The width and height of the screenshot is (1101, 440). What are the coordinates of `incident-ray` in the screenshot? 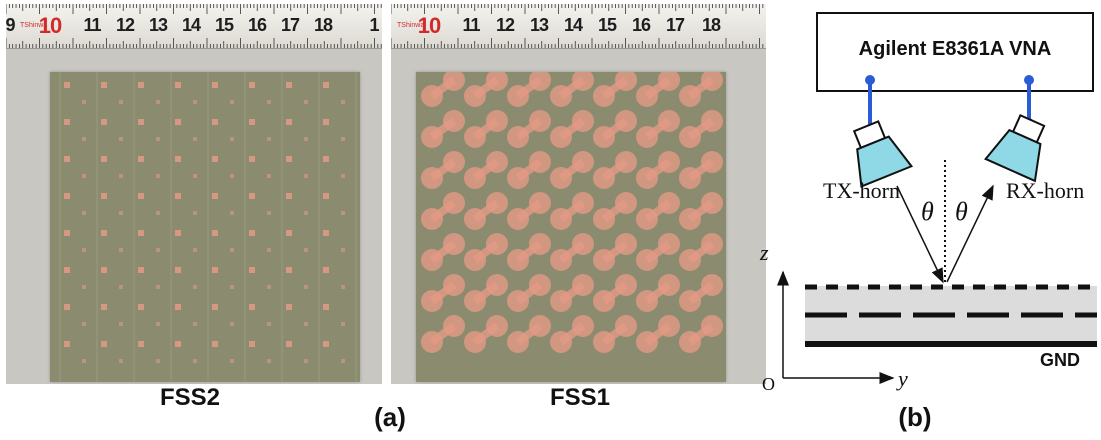 It's located at (920, 234).